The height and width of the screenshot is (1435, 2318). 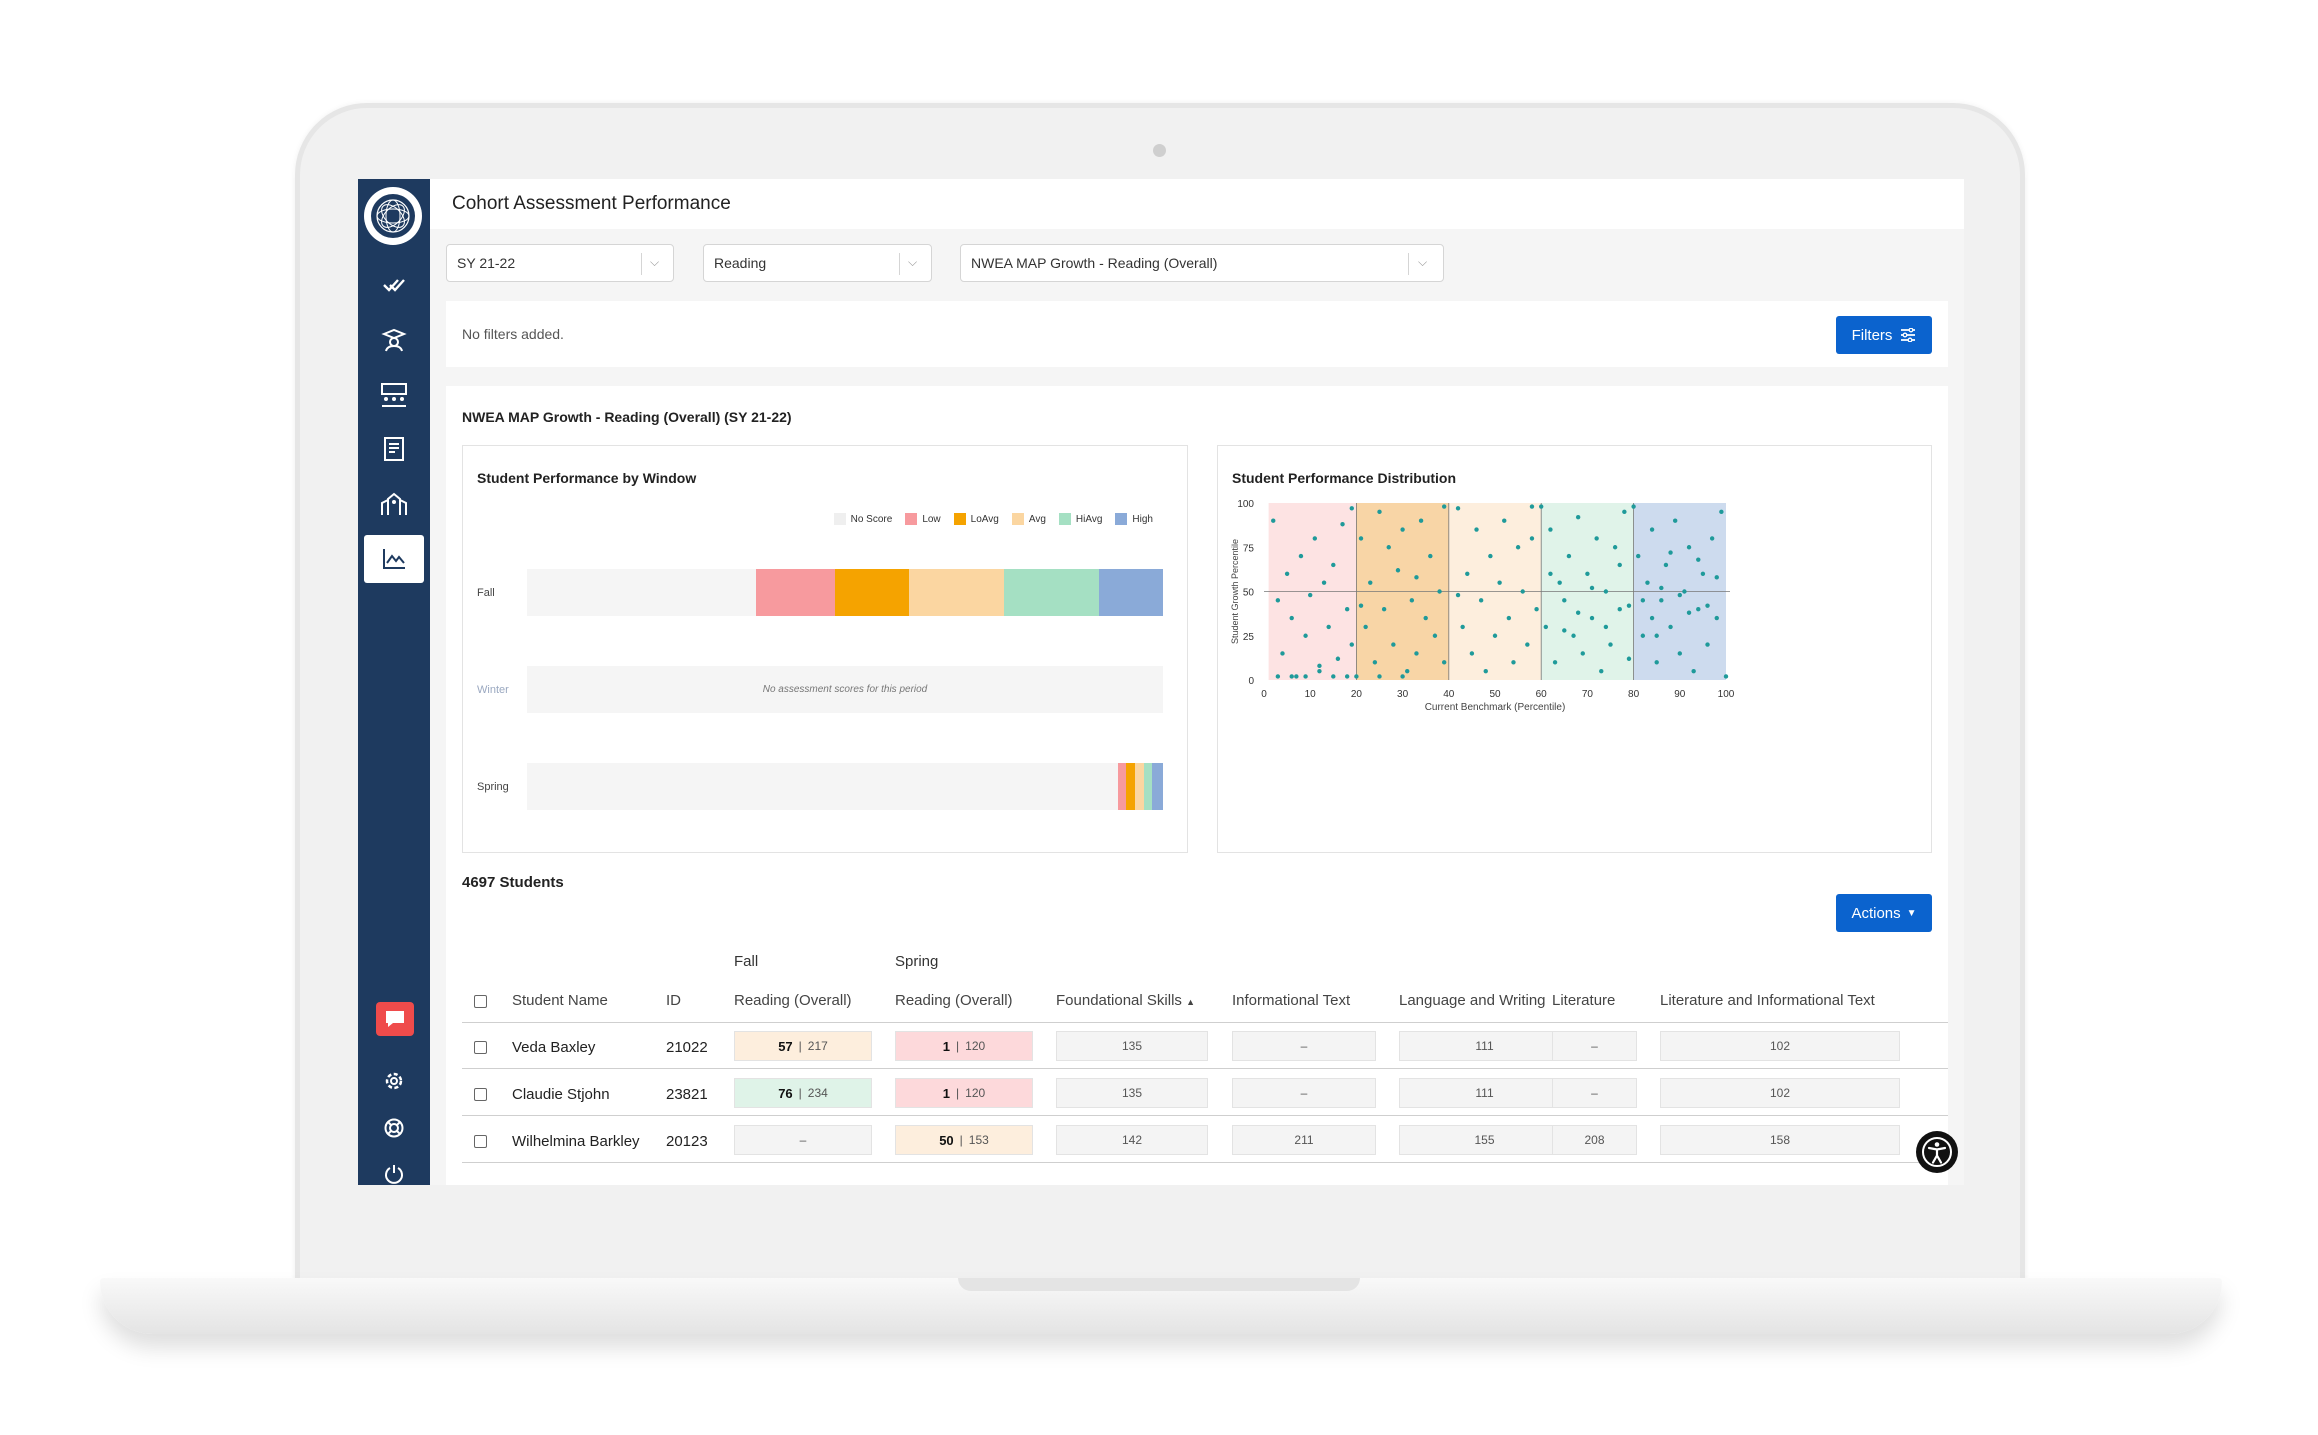 I want to click on column-language-writing: Language and Writing, so click(x=1472, y=1000).